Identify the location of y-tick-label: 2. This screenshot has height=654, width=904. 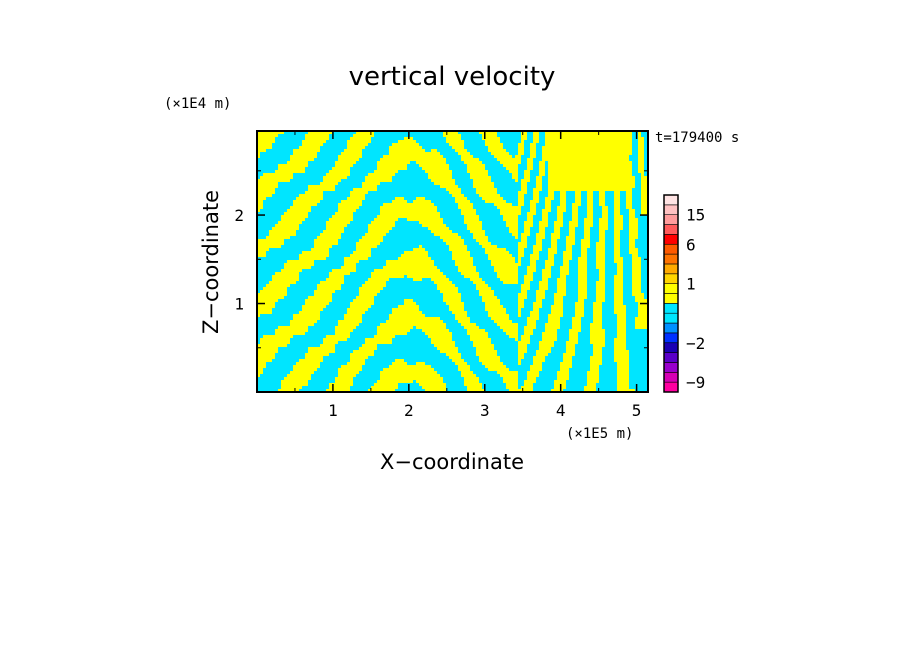
(239, 215).